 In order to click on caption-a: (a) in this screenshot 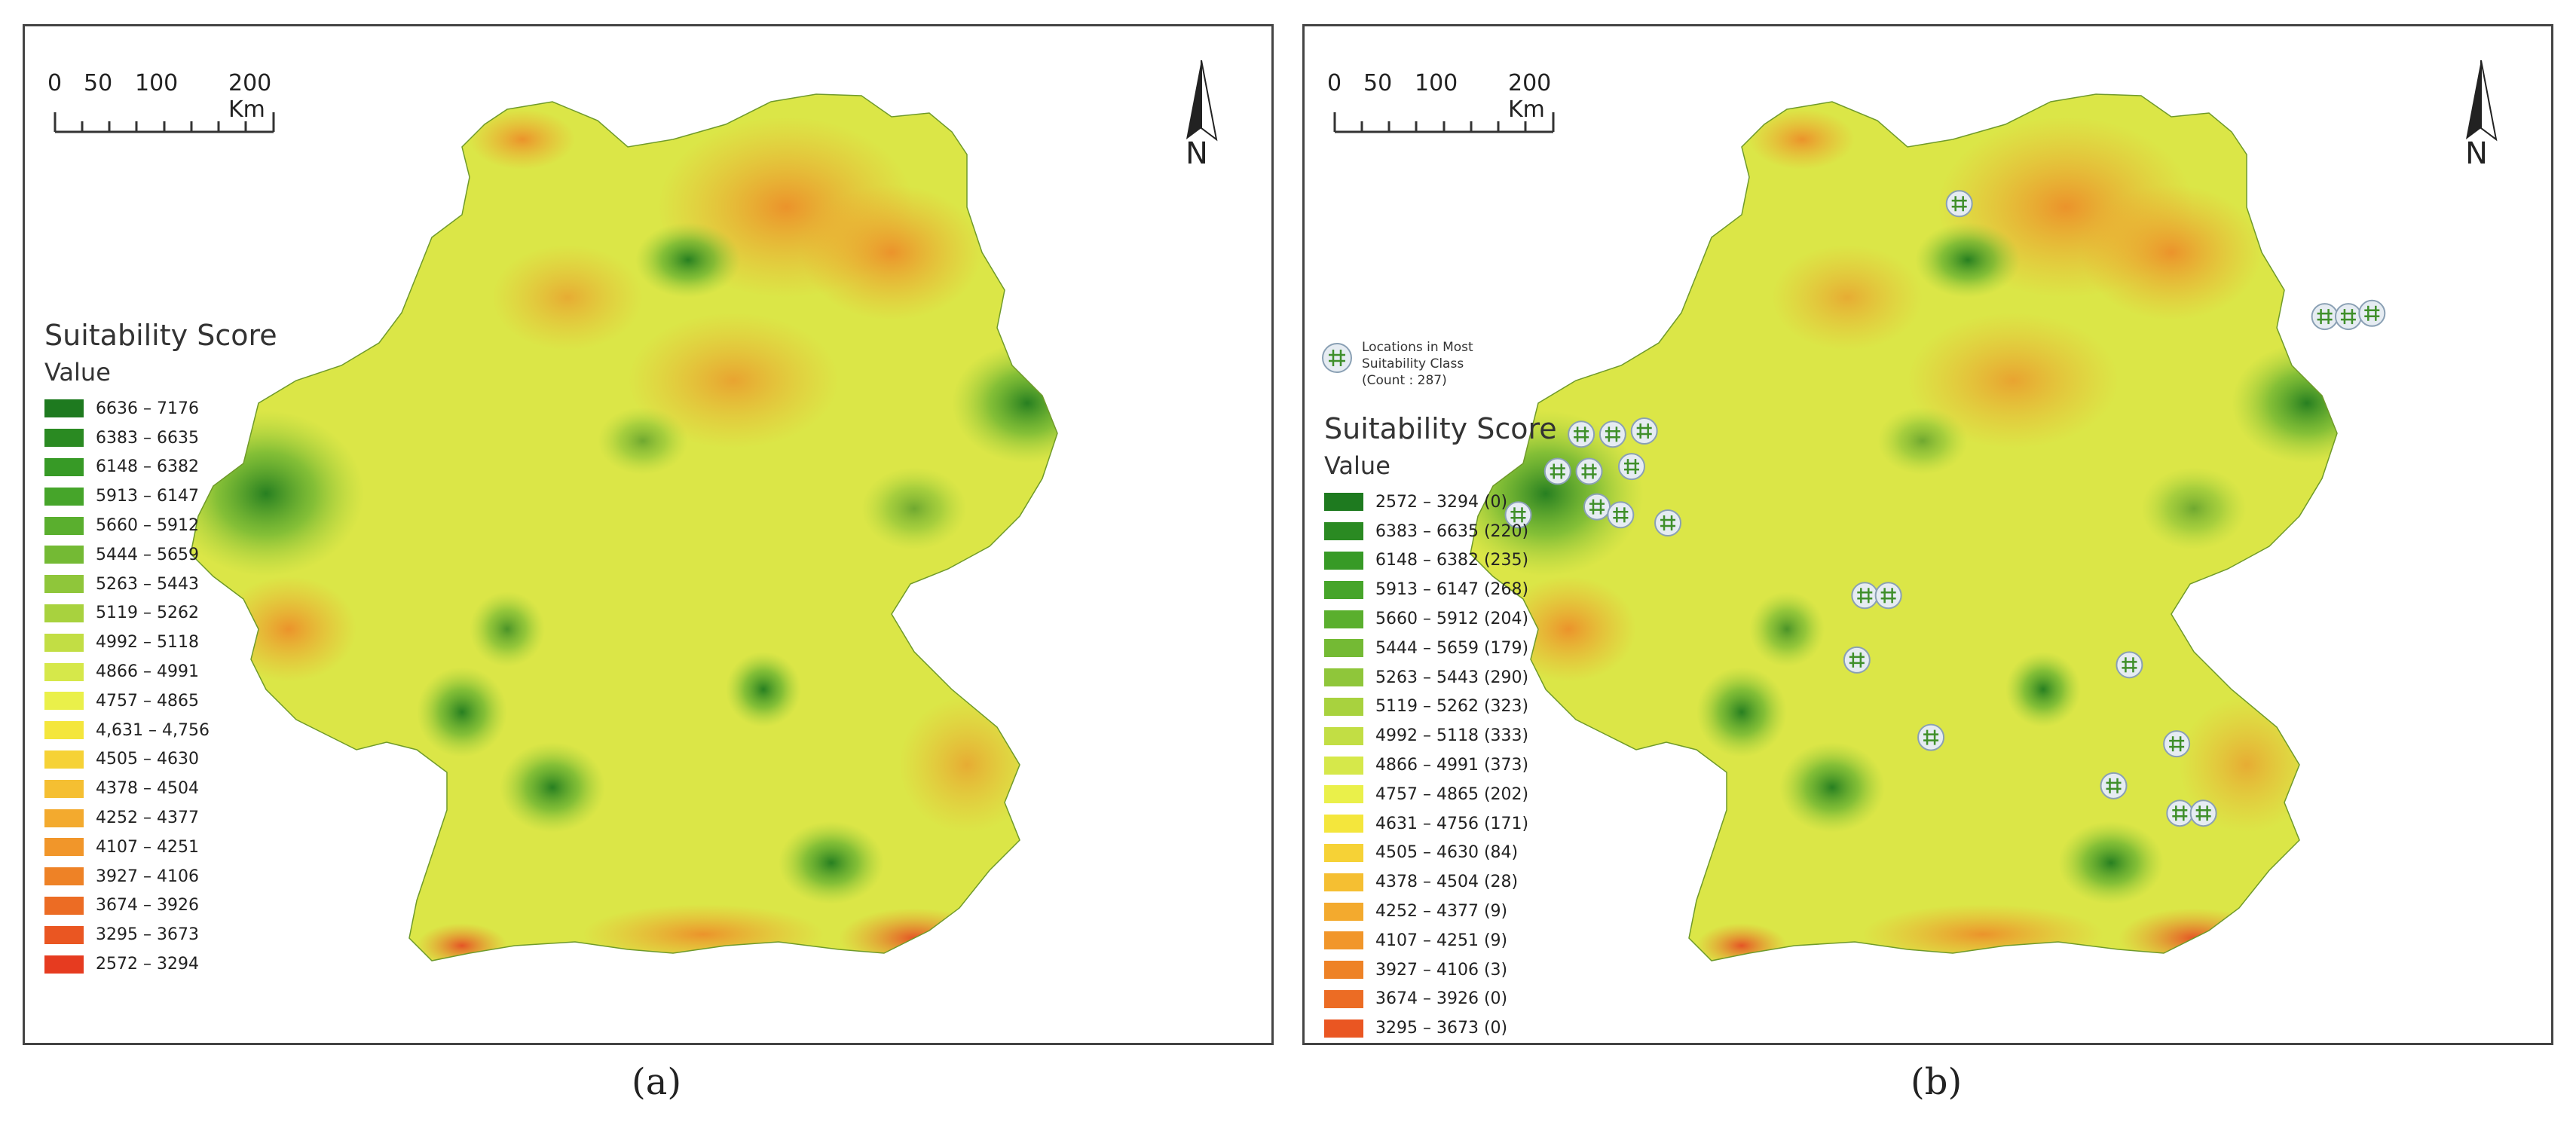, I will do `click(657, 1082)`.